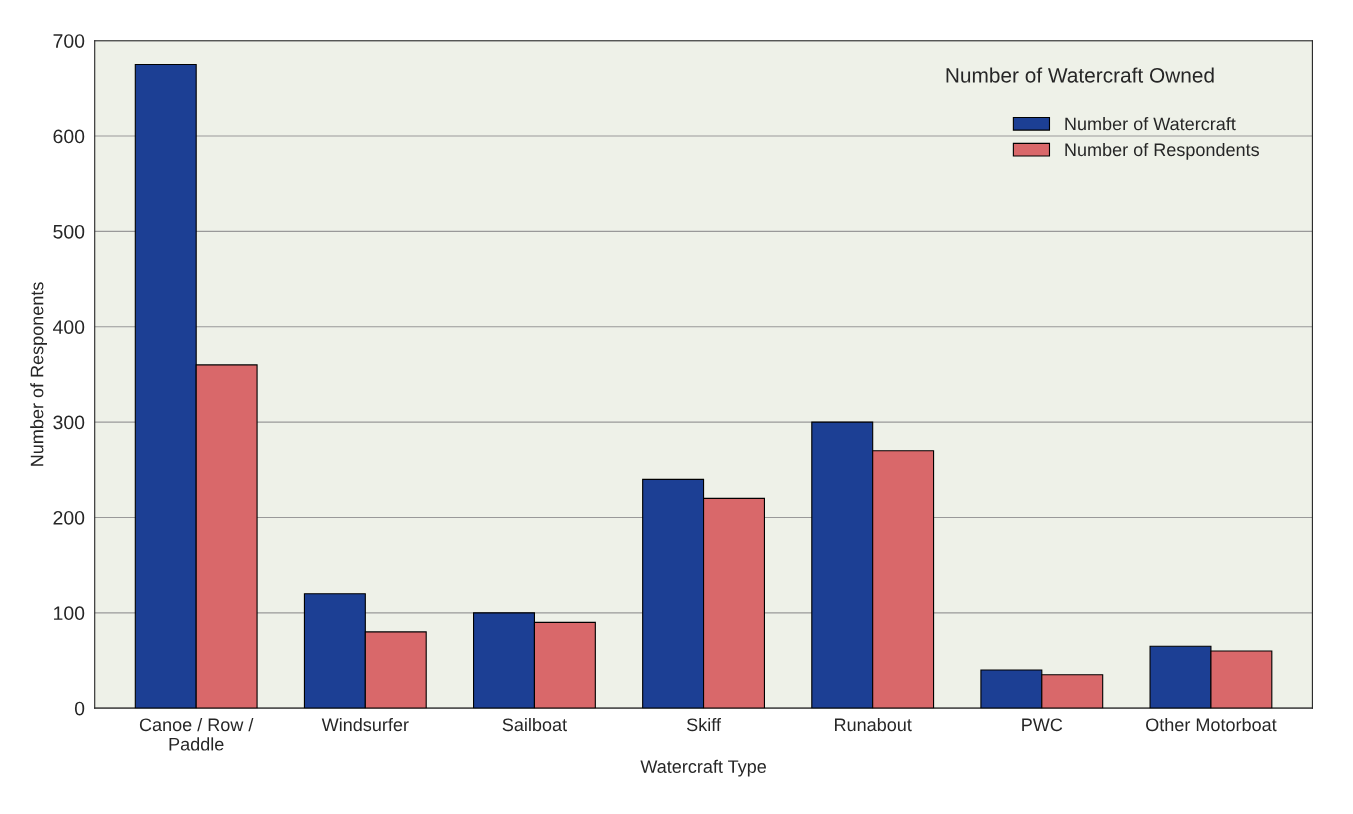 The image size is (1353, 814). I want to click on legend-label: Number of Watercraft, so click(1150, 124).